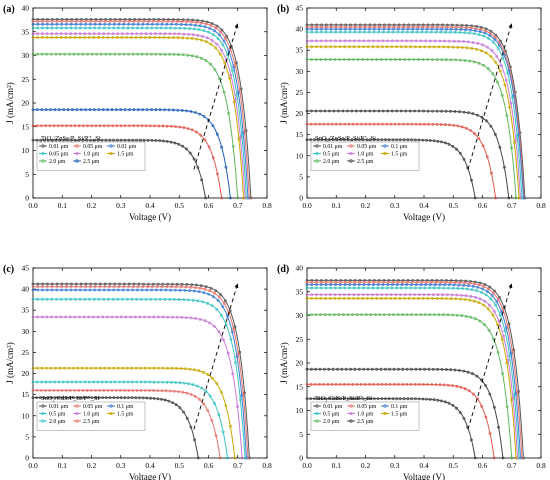  What do you see at coordinates (238, 205) in the screenshot?
I see `x-tick-label: 0.7` at bounding box center [238, 205].